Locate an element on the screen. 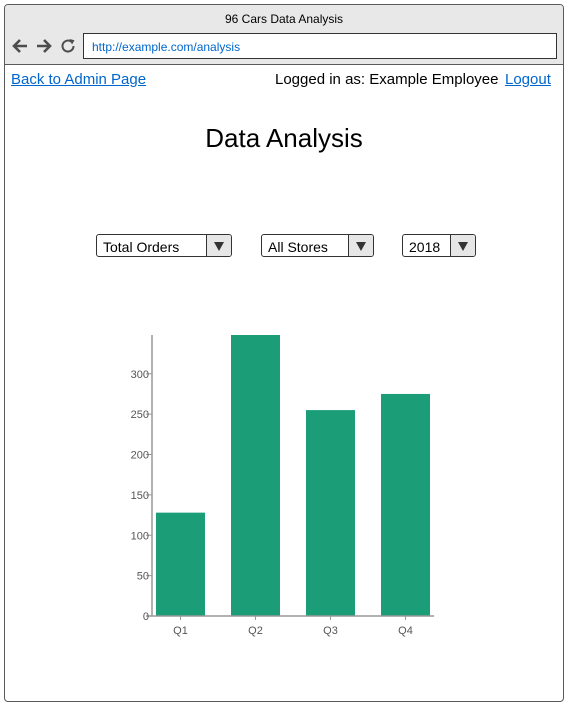  page-title: Data Analysis is located at coordinates (284, 138).